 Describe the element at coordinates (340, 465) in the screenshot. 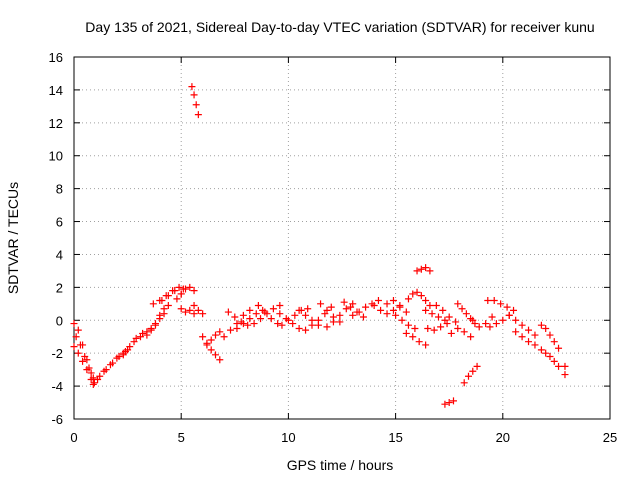

I see `x-axis-label: GPS time / hours` at that location.